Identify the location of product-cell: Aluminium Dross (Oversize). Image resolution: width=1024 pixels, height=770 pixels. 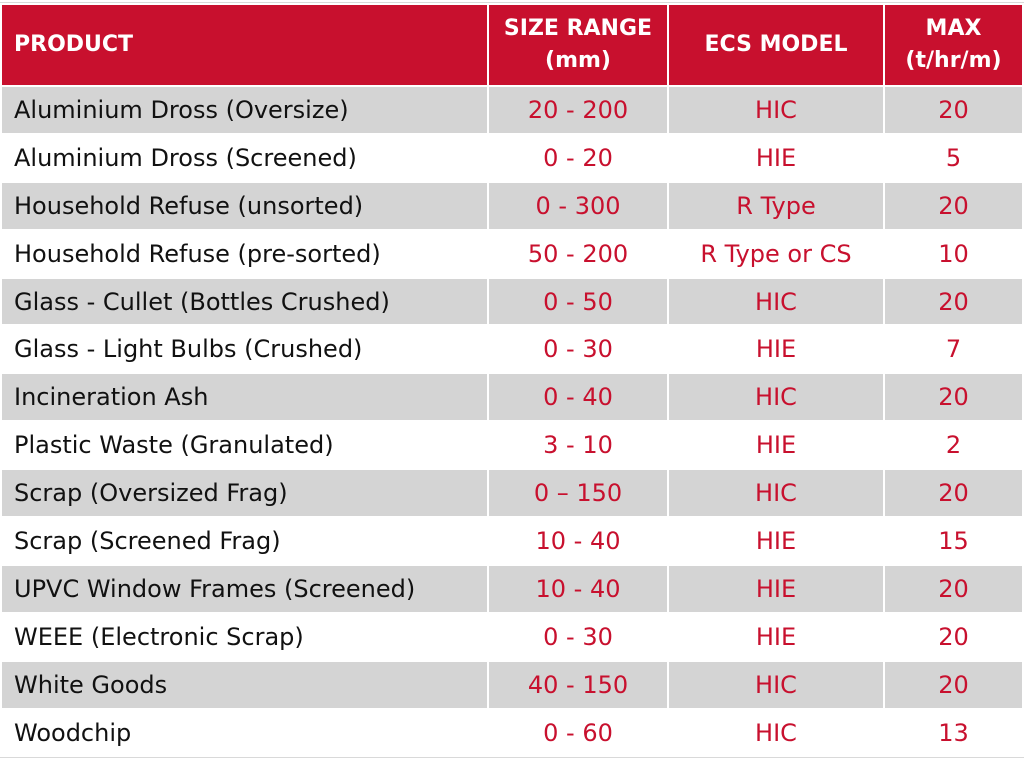
(244, 110).